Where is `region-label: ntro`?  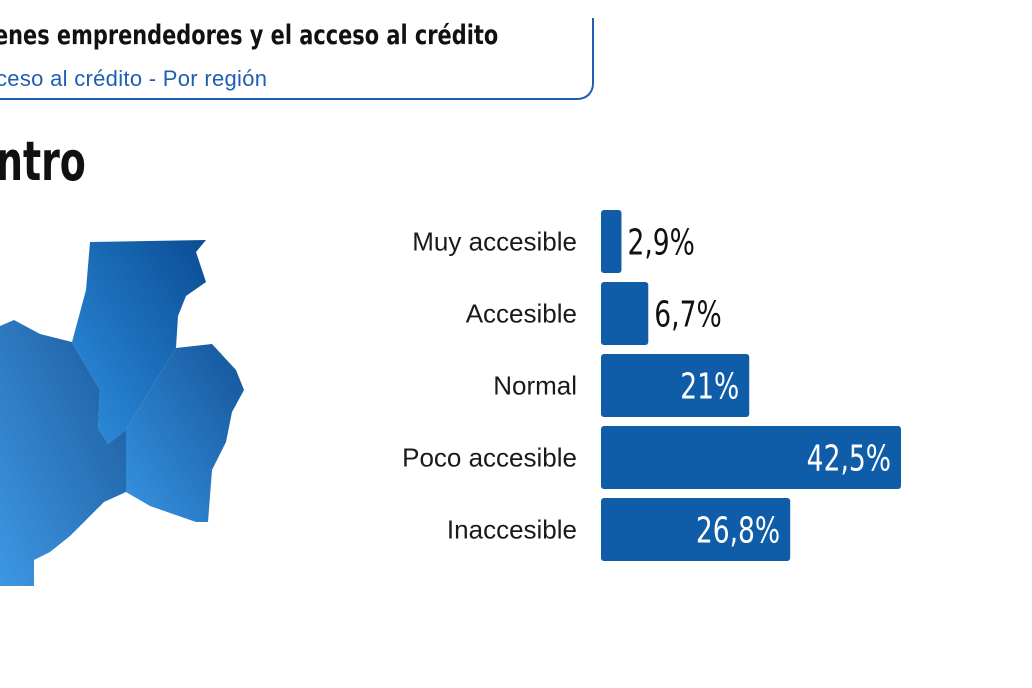 region-label: ntro is located at coordinates (43, 161).